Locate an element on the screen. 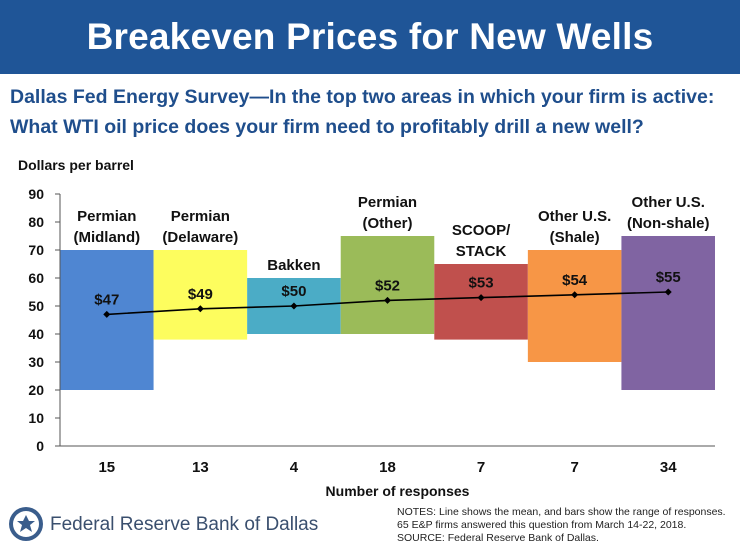 This screenshot has width=740, height=555. source-line: SOURCE: Federal Reserve Bank of Dallas. is located at coordinates (498, 538).